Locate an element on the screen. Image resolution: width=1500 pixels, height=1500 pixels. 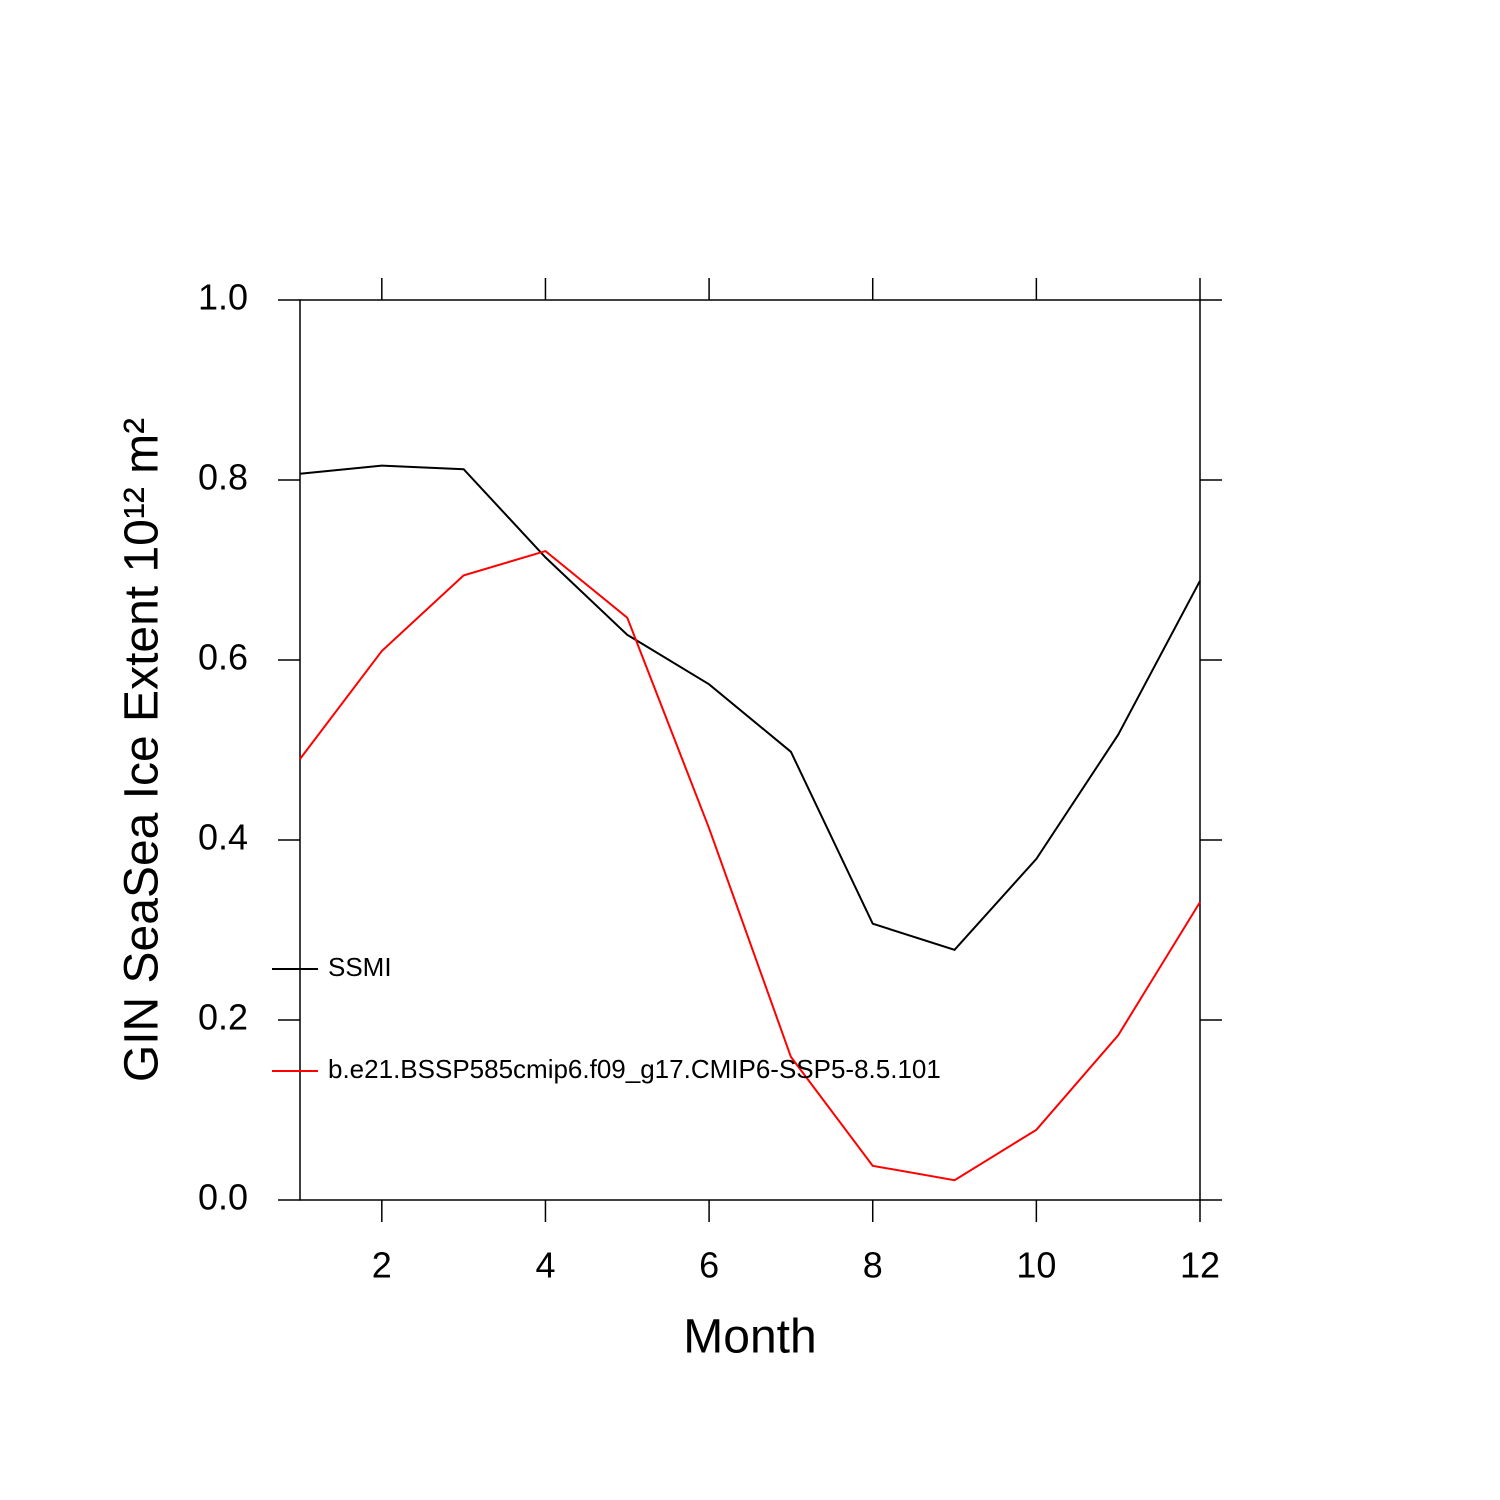
y-tick-label: 0.4 is located at coordinates (223, 837).